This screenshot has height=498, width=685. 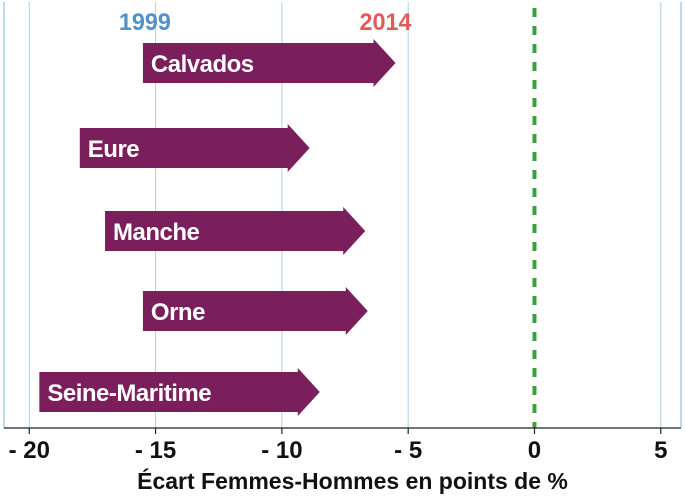 What do you see at coordinates (534, 450) in the screenshot?
I see `x-tick-label: 0` at bounding box center [534, 450].